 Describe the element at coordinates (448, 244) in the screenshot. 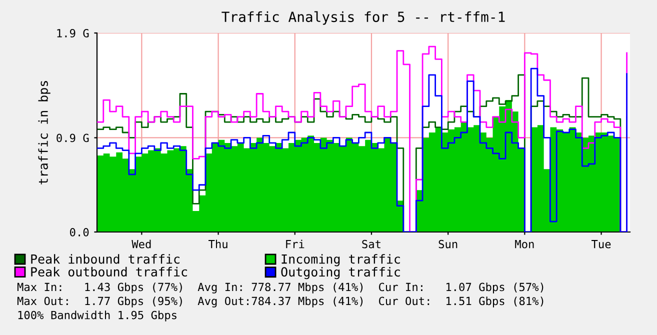

I see `x-tick-label: Sun` at that location.